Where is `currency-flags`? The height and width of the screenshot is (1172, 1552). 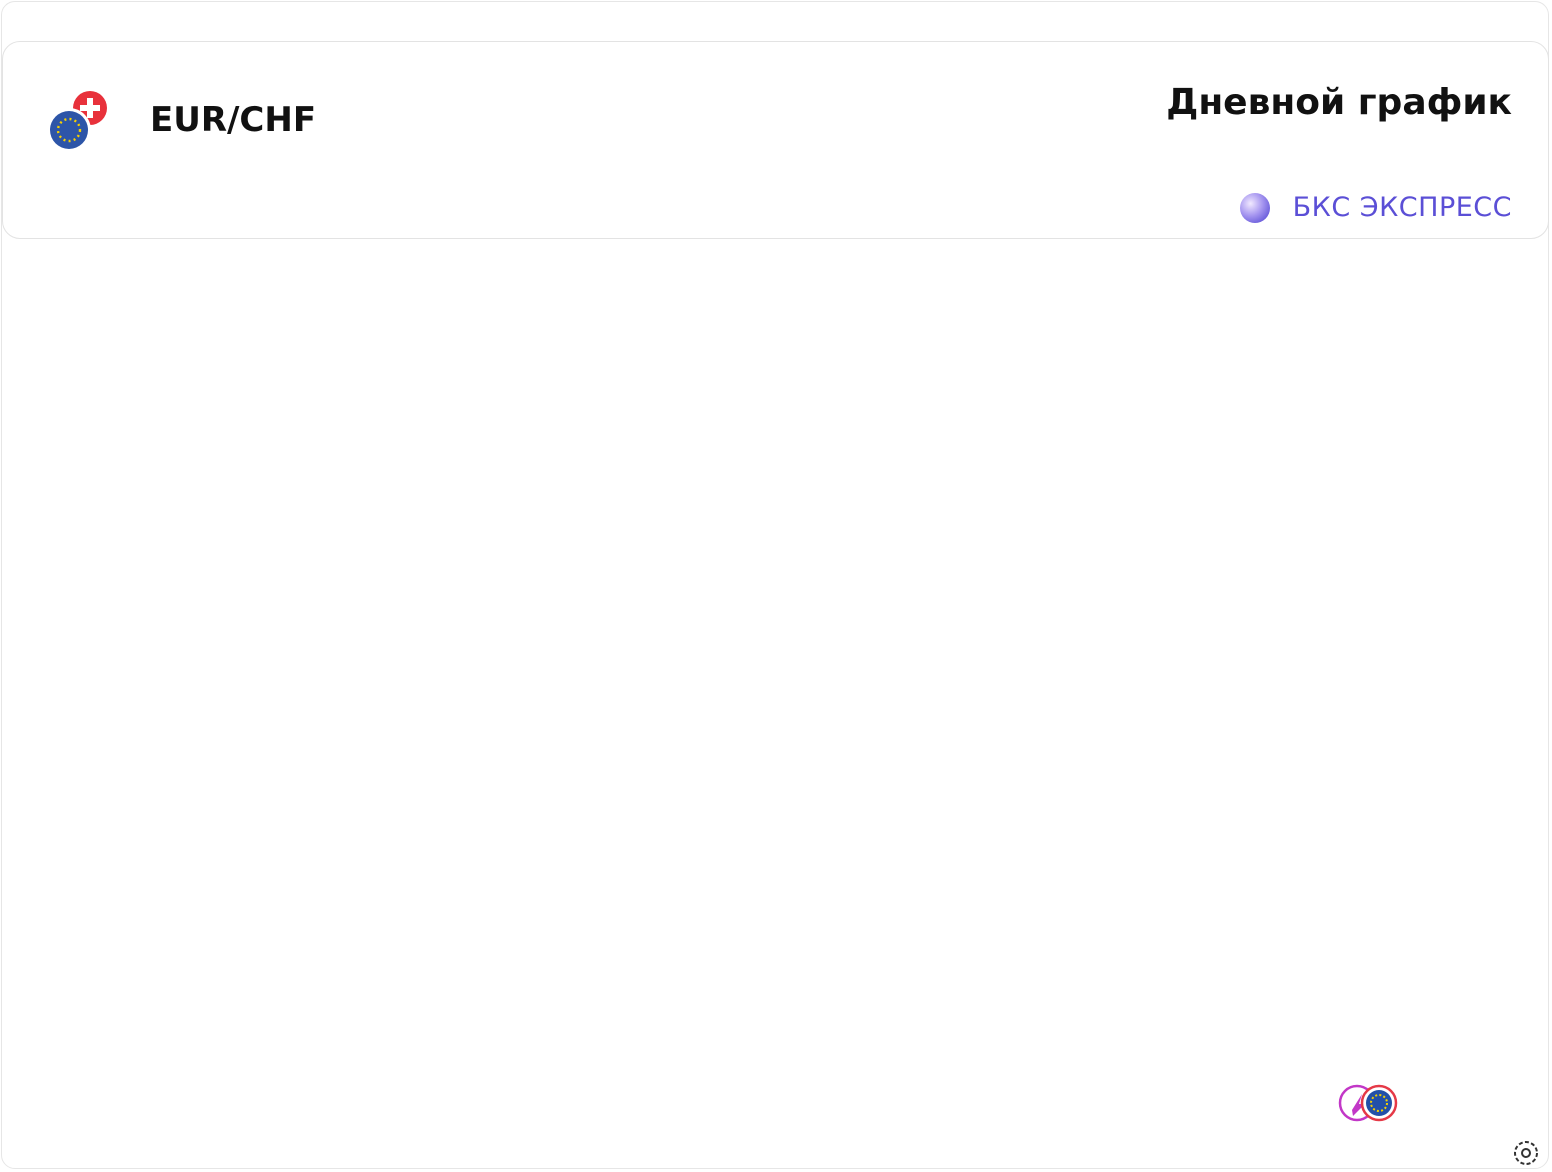
currency-flags is located at coordinates (78, 120).